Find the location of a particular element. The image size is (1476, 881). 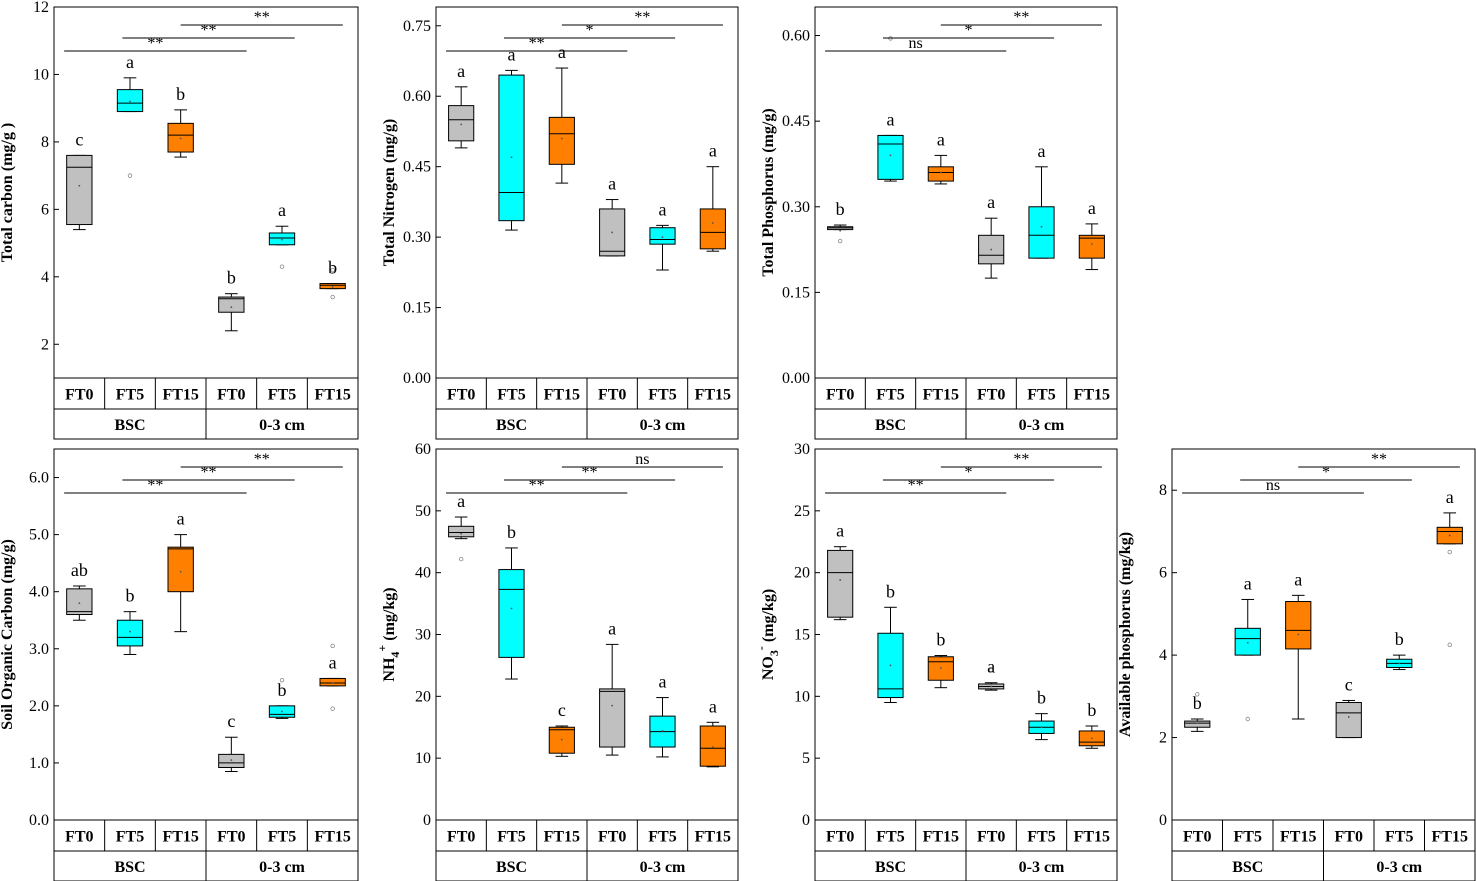

y-axis-title: NH4+ (mg/kg) is located at coordinates (388, 634).